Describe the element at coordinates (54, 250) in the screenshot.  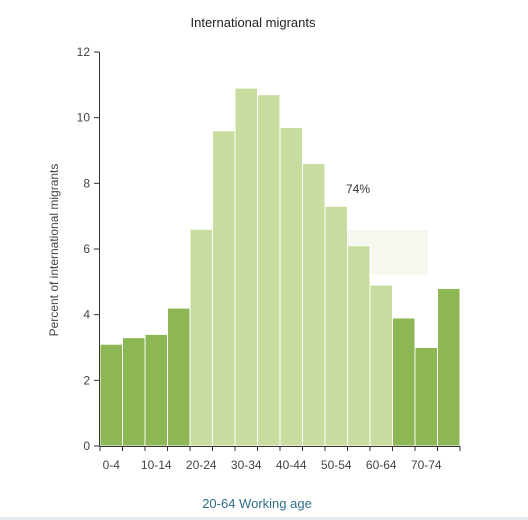
I see `y-axis-title: Percent of international migrants` at that location.